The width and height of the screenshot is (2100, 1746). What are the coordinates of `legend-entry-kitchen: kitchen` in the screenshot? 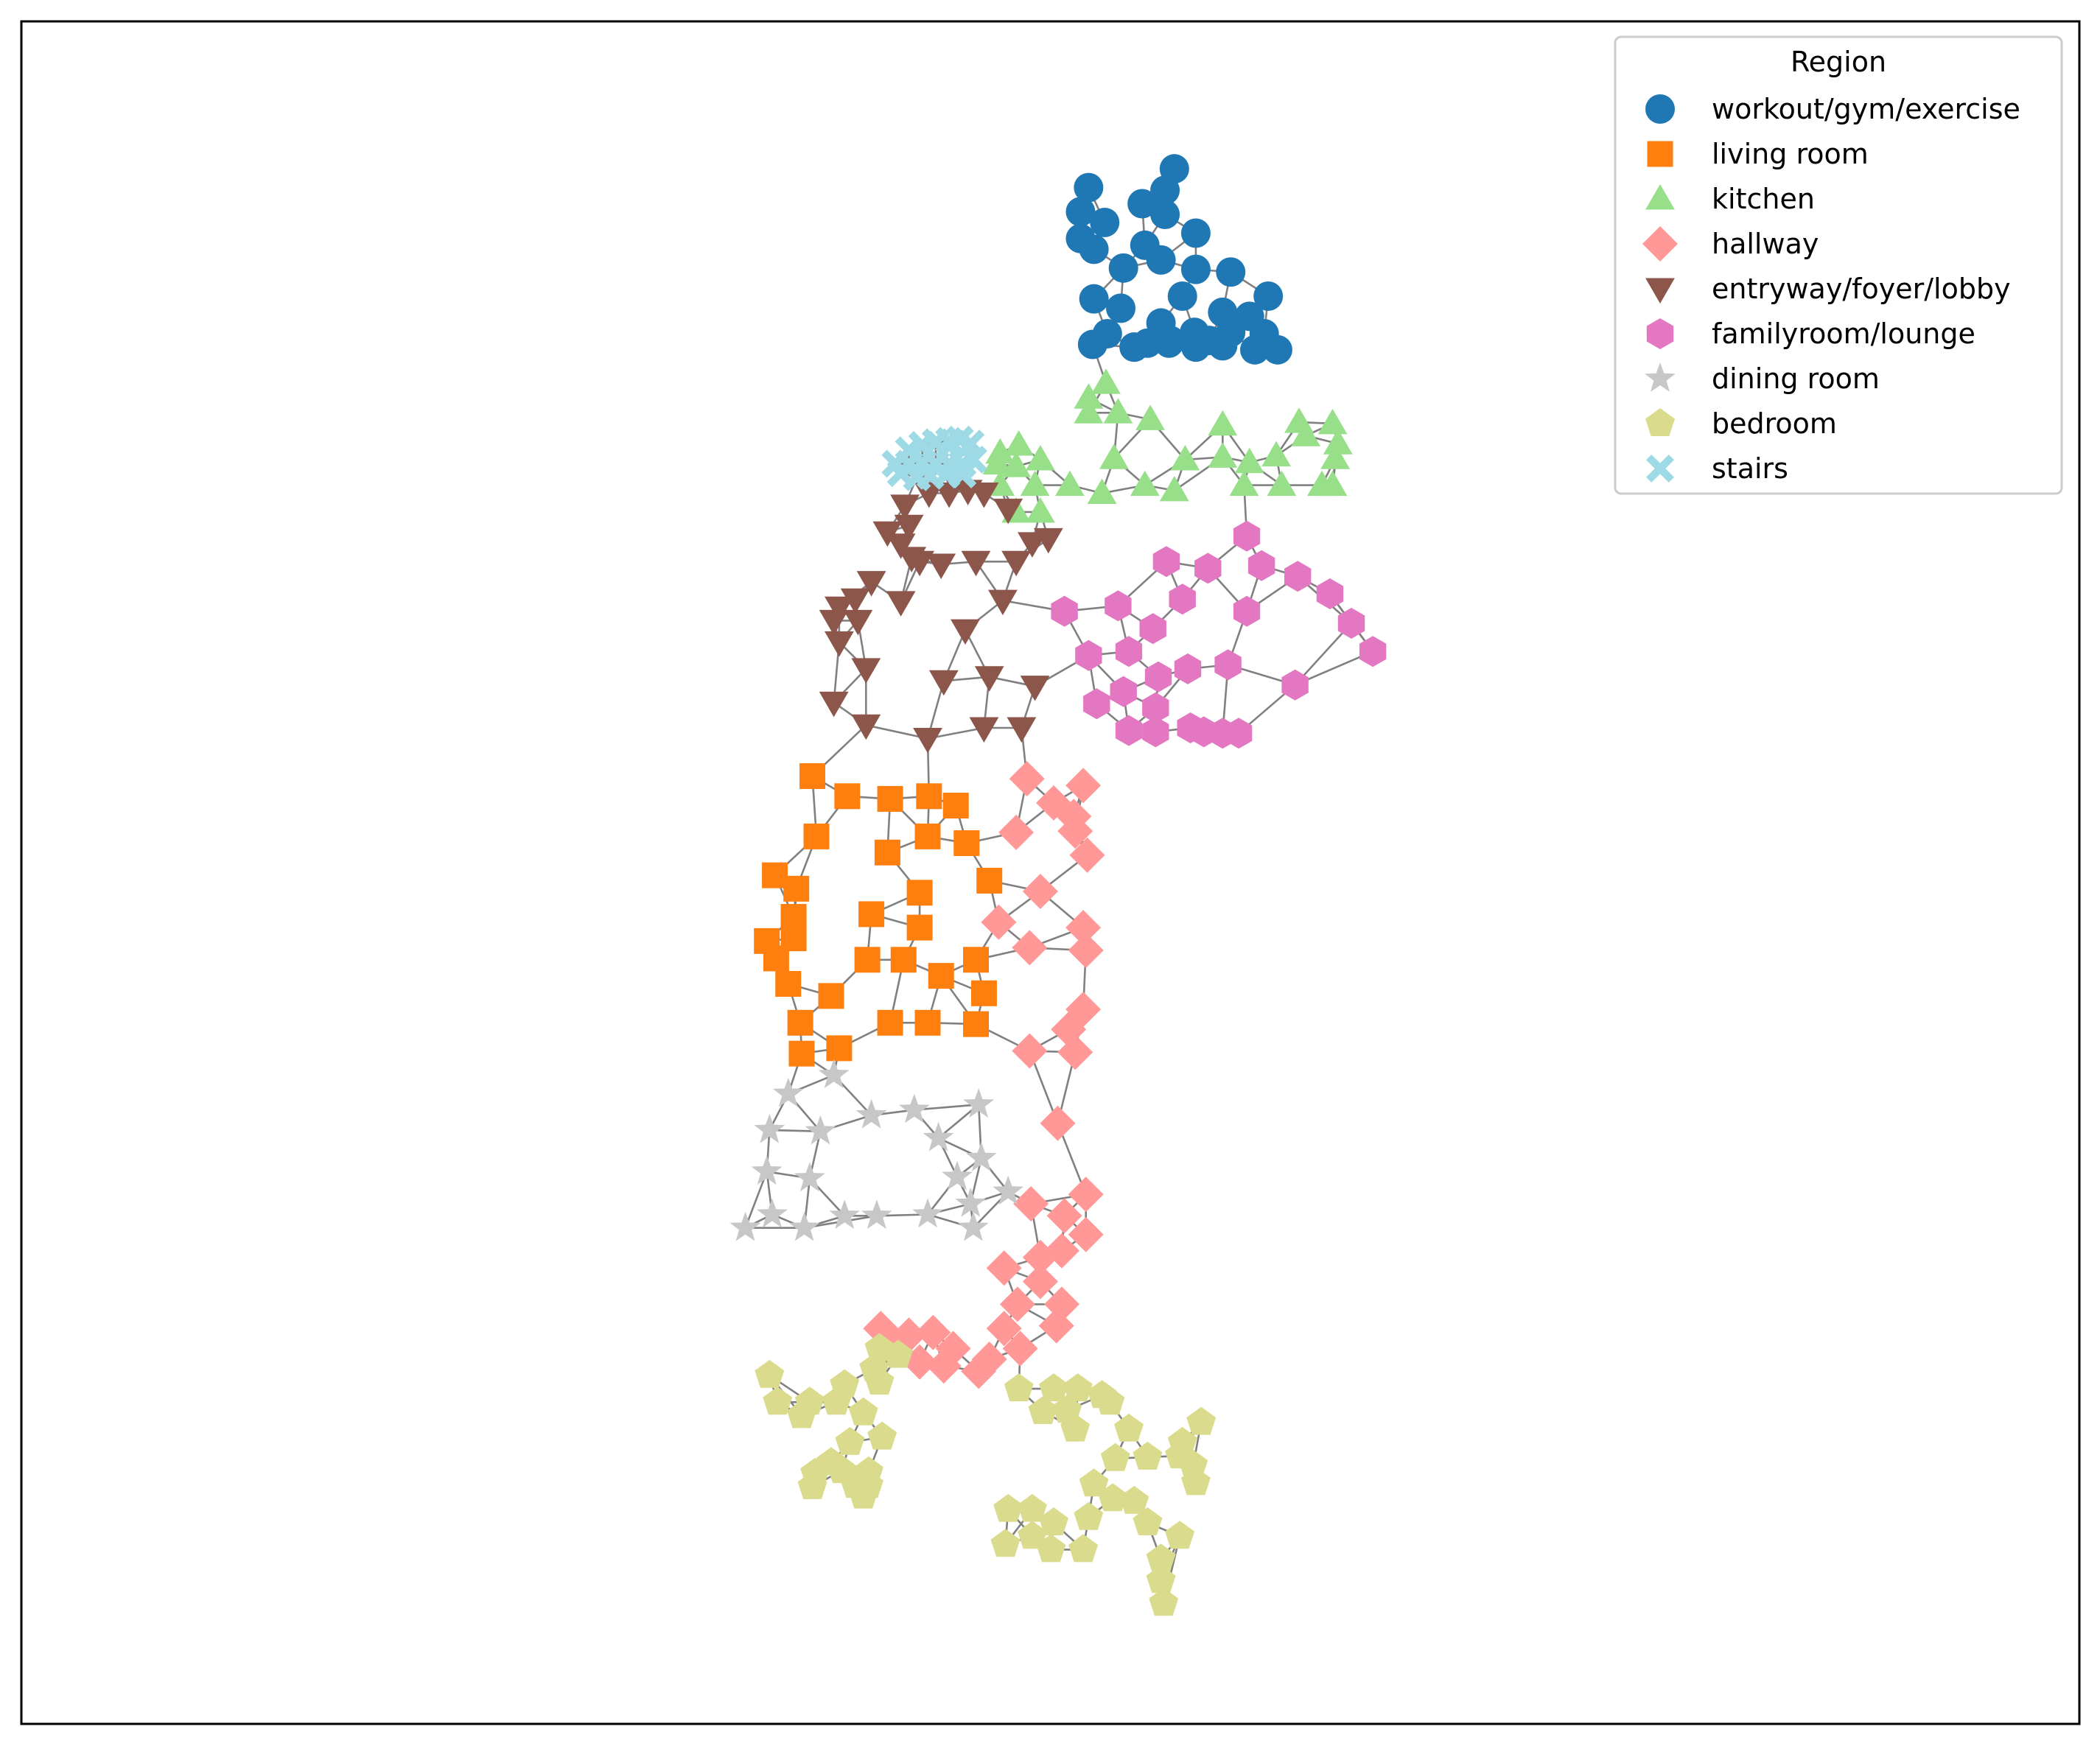 It's located at (1730, 199).